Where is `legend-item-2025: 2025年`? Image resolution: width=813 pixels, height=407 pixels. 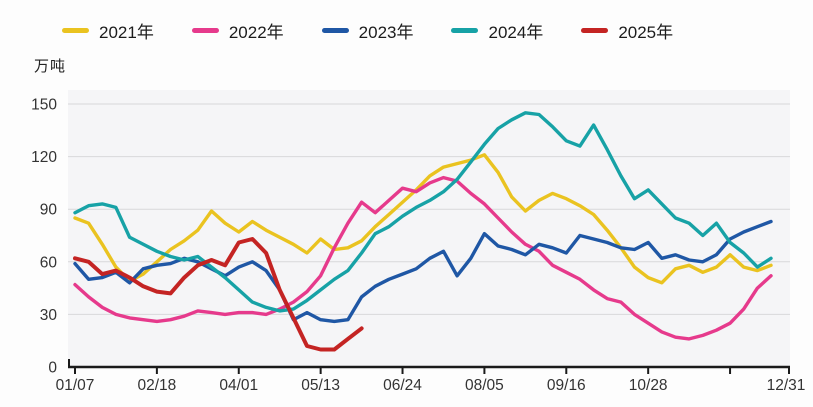 legend-item-2025: 2025年 is located at coordinates (627, 30).